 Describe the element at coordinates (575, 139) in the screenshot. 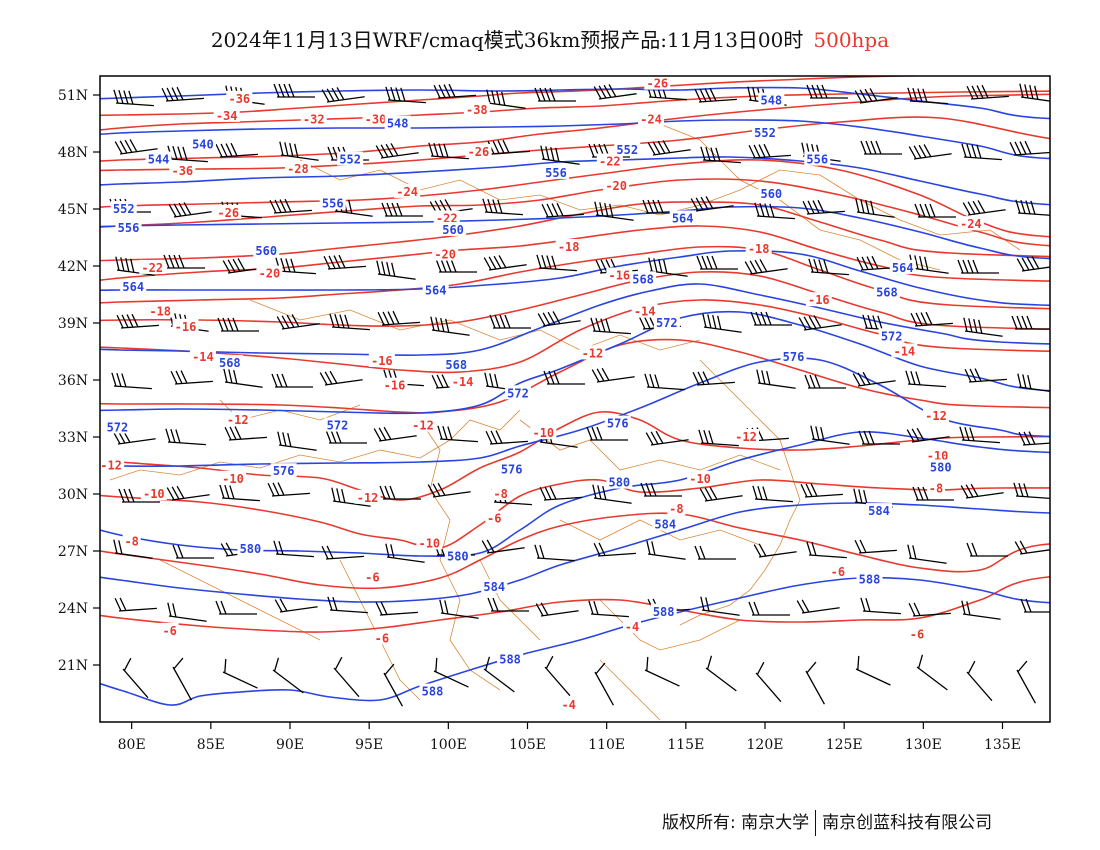

I see `height-contour` at that location.